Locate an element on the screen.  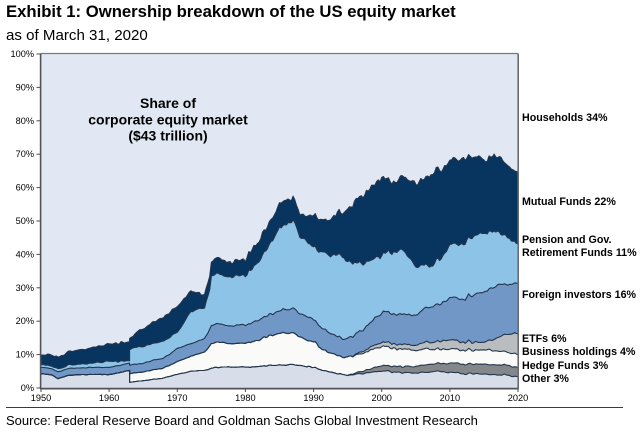
svg-text: 1960 is located at coordinates (109, 398).